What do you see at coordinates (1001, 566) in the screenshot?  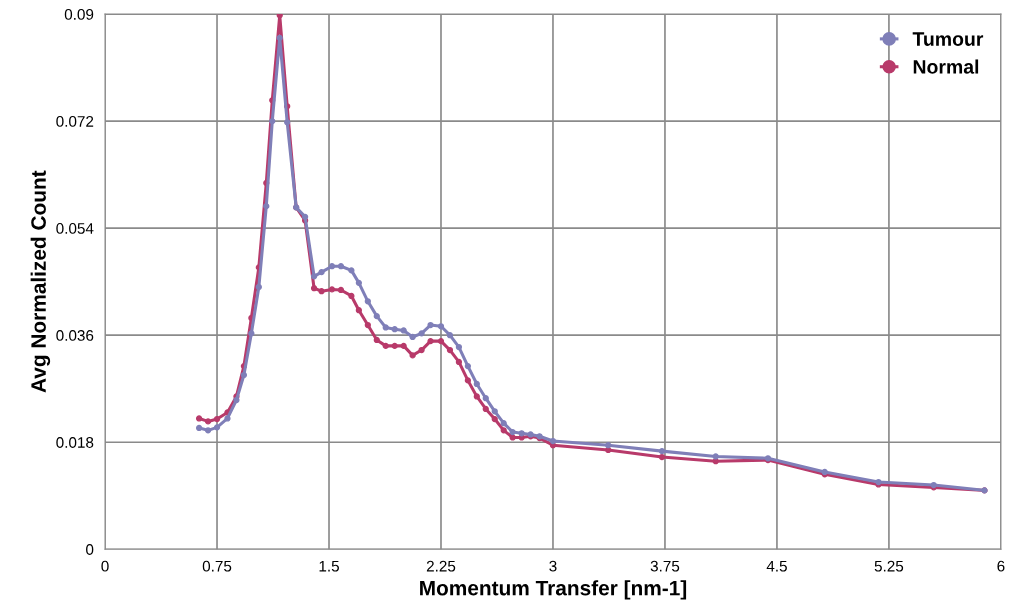 I see `x-tick-label: 6` at bounding box center [1001, 566].